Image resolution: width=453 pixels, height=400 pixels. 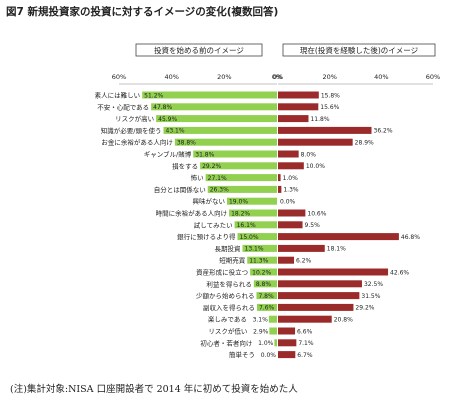 What do you see at coordinates (229, 283) in the screenshot?
I see `category-label: 利益を得られる` at bounding box center [229, 283].